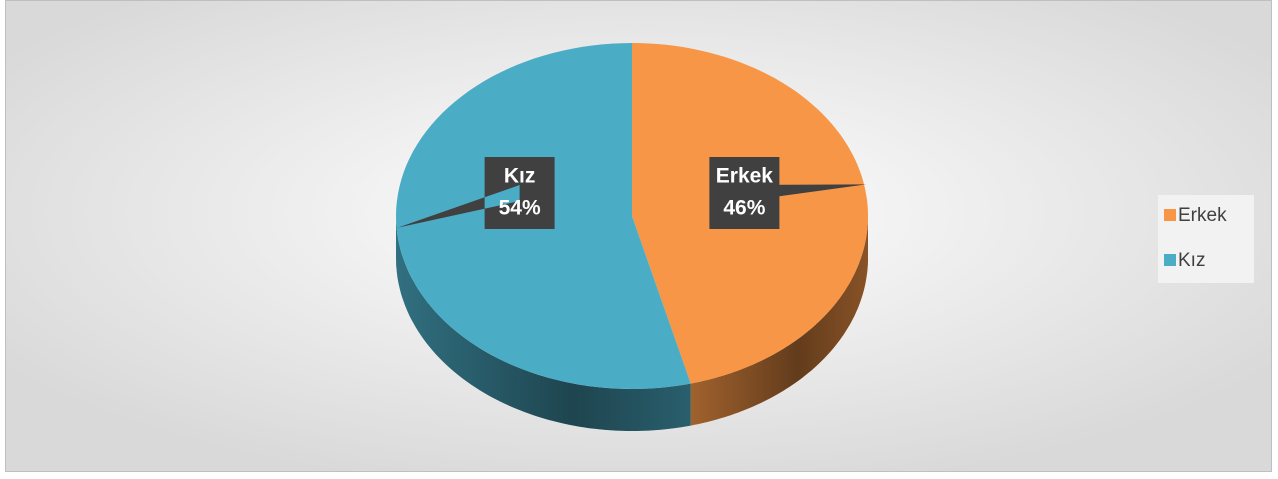  I want to click on data-label-value: 46%, so click(744, 208).